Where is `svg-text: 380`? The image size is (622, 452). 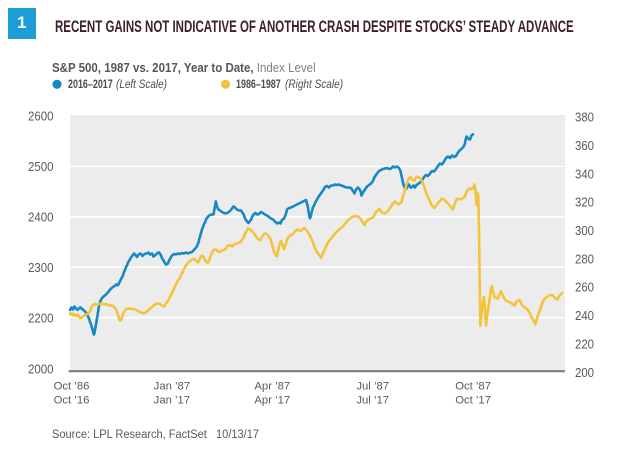
svg-text: 380 is located at coordinates (584, 117).